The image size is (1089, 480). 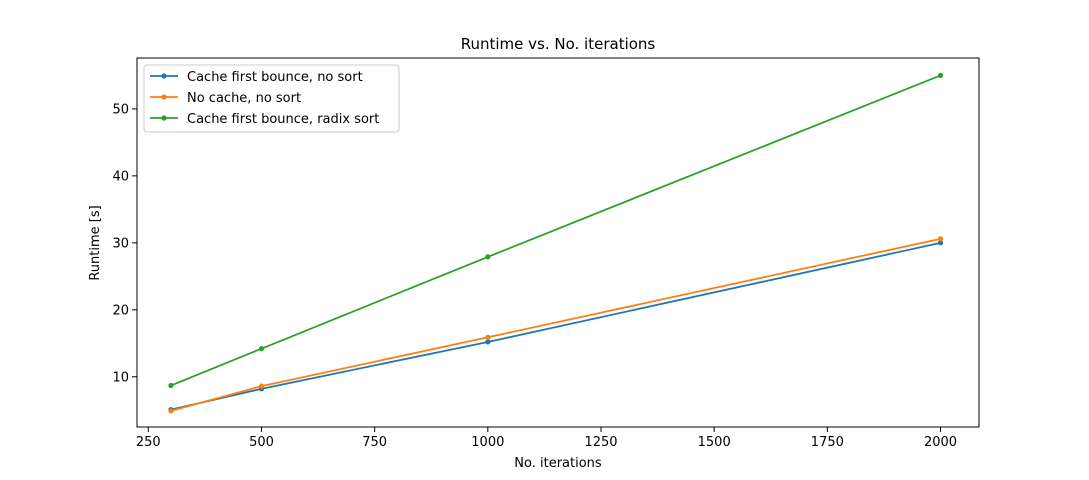 What do you see at coordinates (261, 442) in the screenshot?
I see `x-tick-label: 500` at bounding box center [261, 442].